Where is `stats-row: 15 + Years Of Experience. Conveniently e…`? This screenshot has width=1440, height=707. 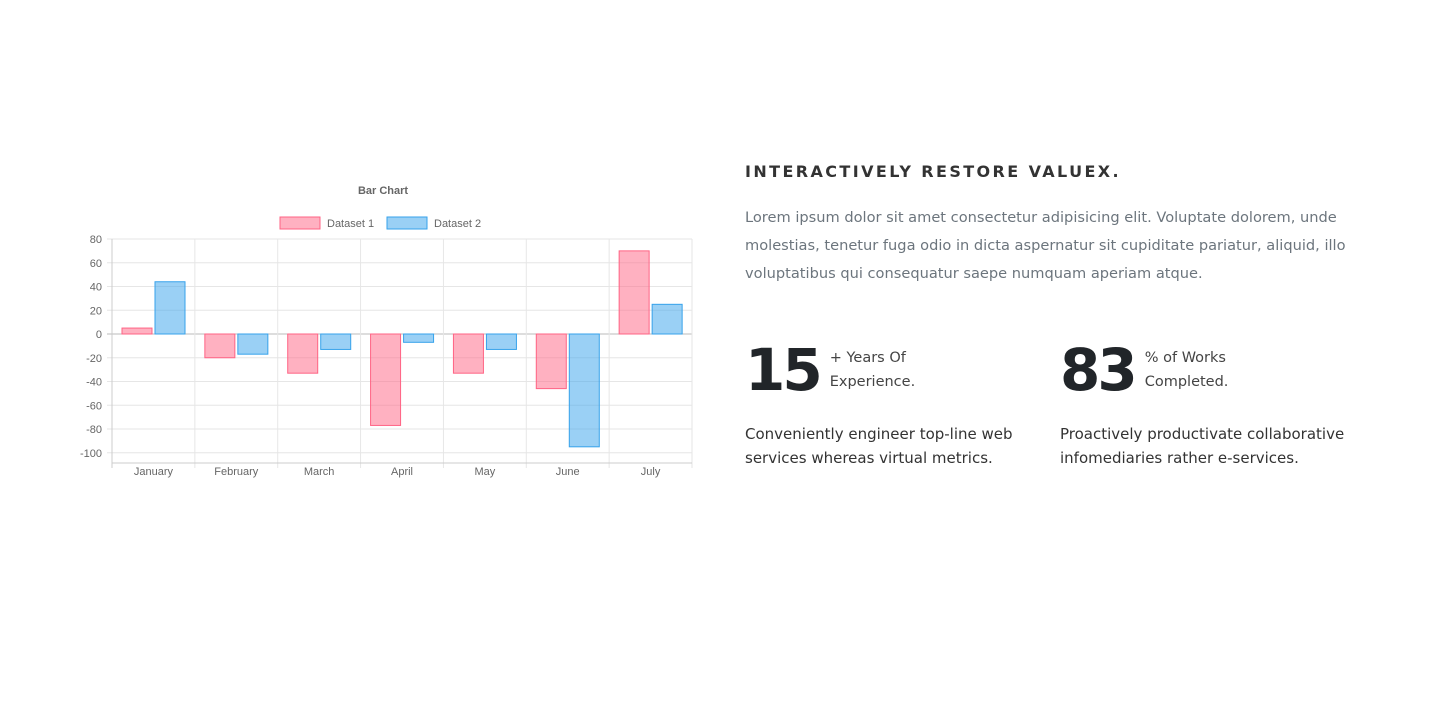
stats-row: 15 + Years Of Experience. Conveniently e… is located at coordinates (1060, 405).